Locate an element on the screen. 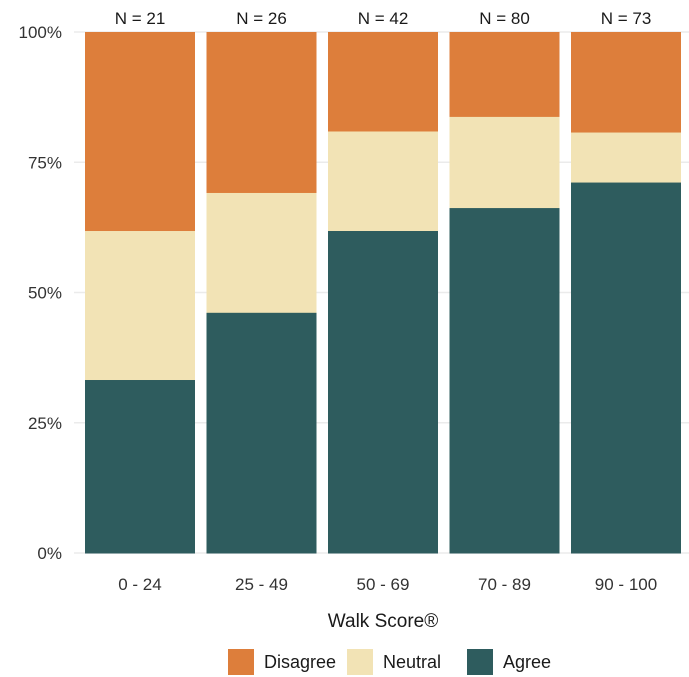 The image size is (689, 677). x-tick-label: 25 - 49 is located at coordinates (261, 584).